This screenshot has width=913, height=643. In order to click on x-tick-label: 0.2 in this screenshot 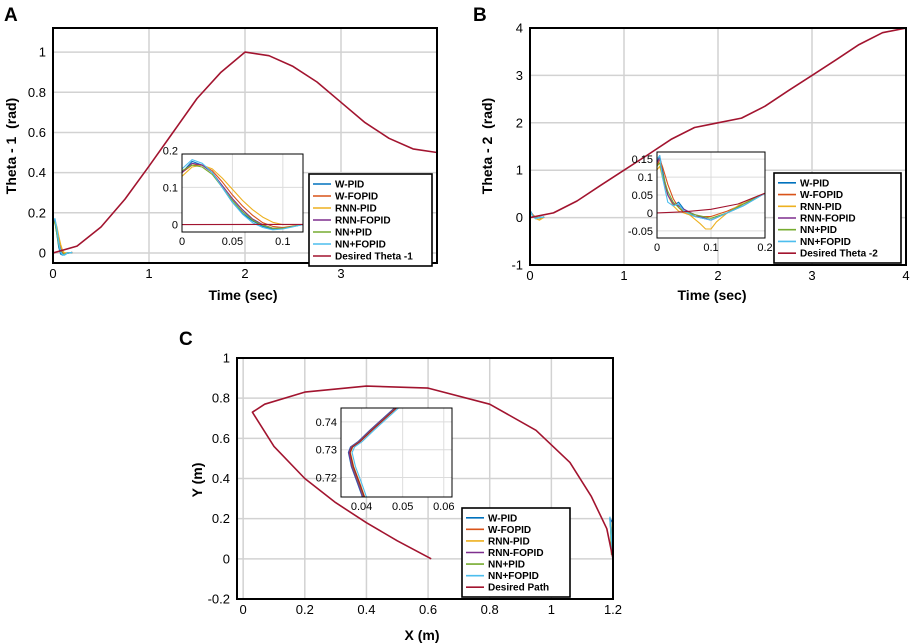, I will do `click(305, 609)`.